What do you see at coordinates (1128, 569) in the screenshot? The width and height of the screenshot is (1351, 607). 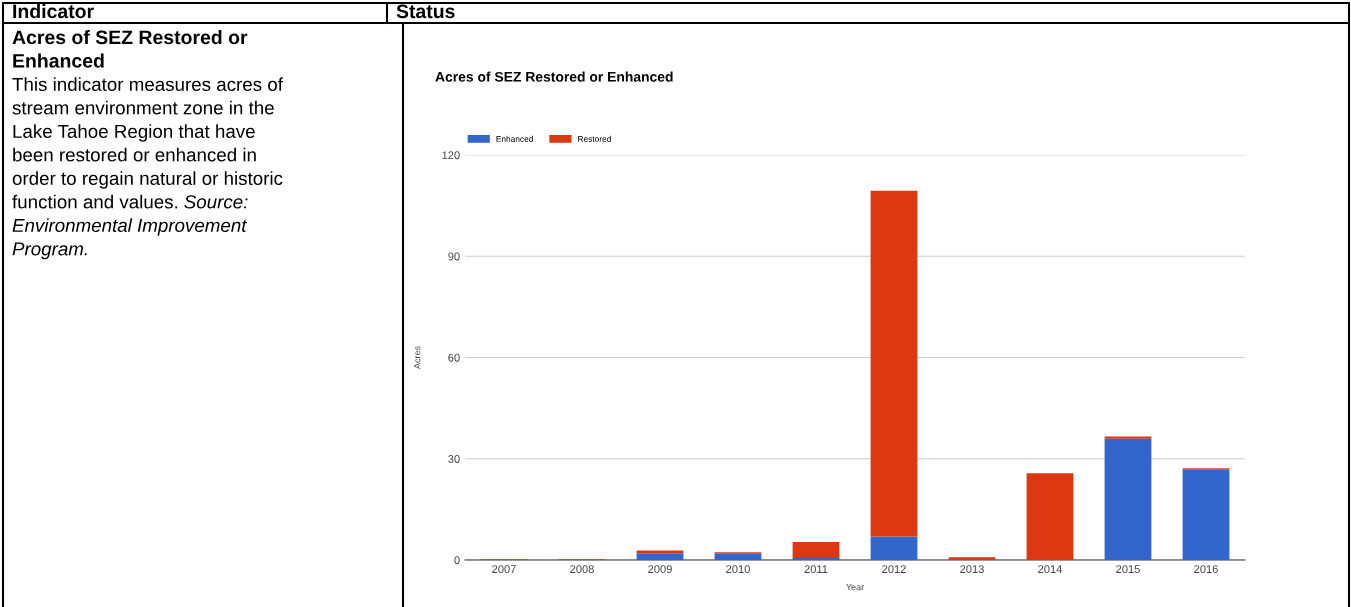 I see `x-tick-label: 2015` at bounding box center [1128, 569].